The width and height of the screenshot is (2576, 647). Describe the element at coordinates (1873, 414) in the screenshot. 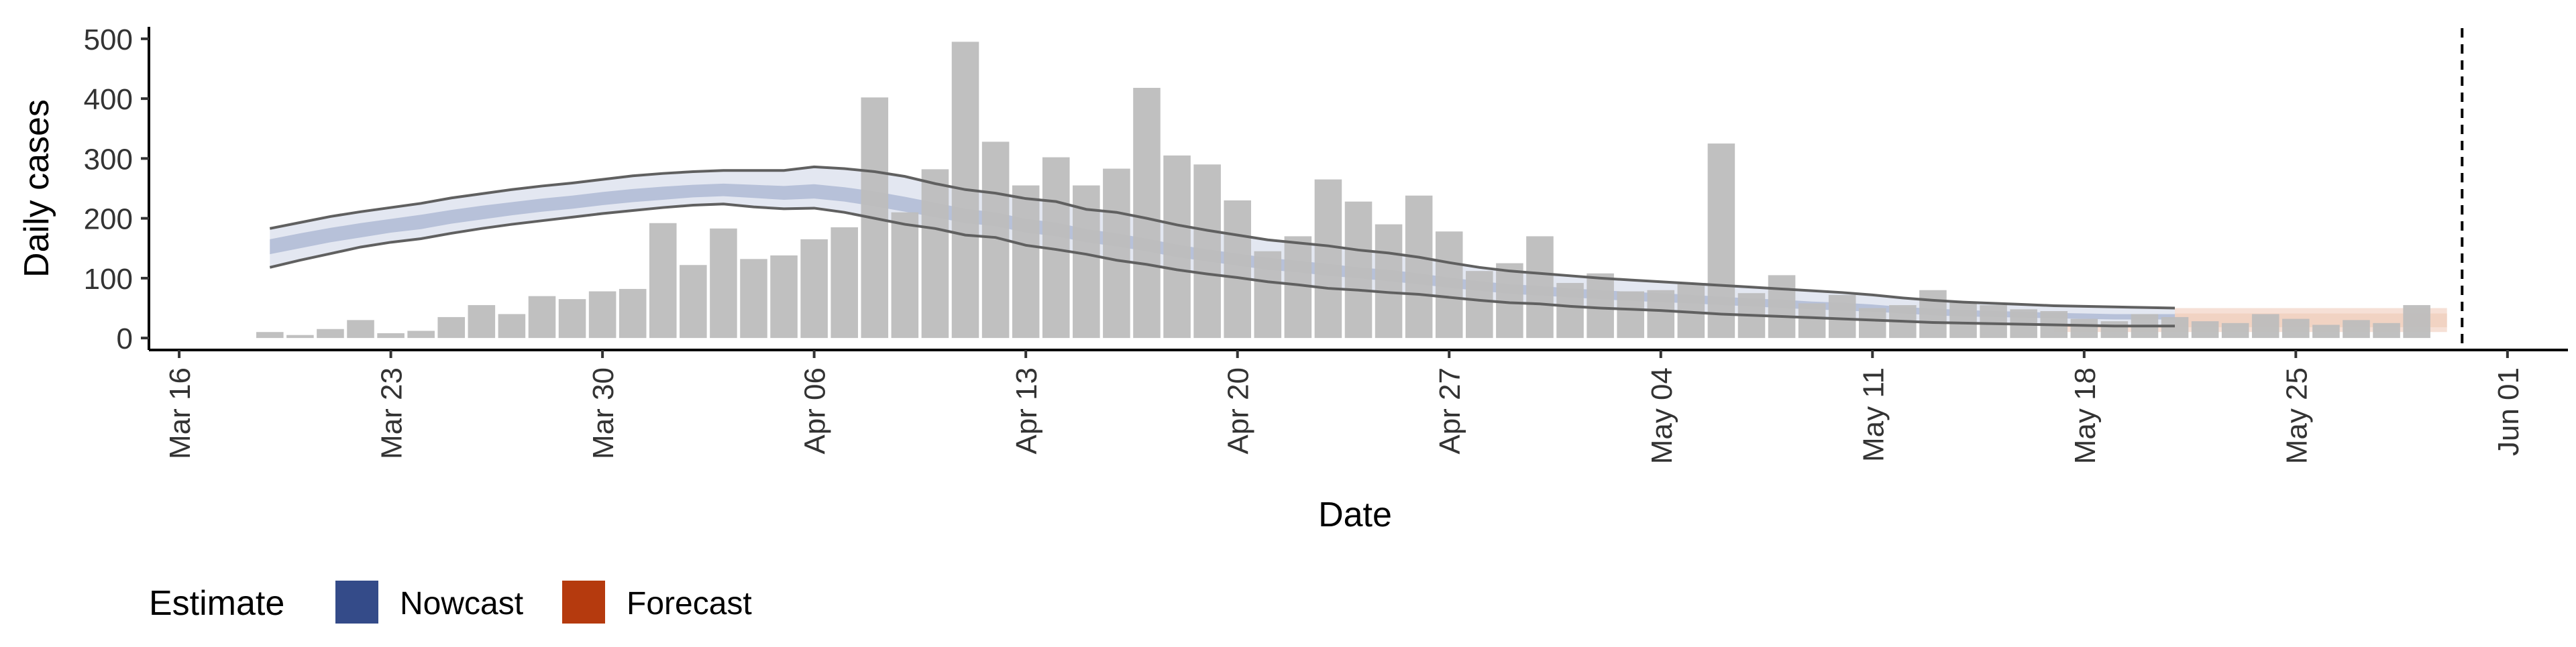

I see `x-tick-label: May 11` at that location.